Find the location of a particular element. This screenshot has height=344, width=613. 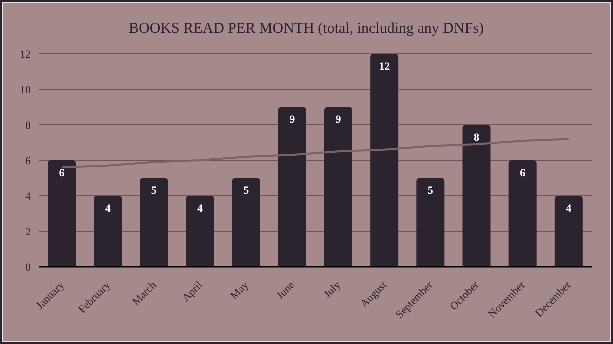

y-tick-label: 0 is located at coordinates (29, 268).